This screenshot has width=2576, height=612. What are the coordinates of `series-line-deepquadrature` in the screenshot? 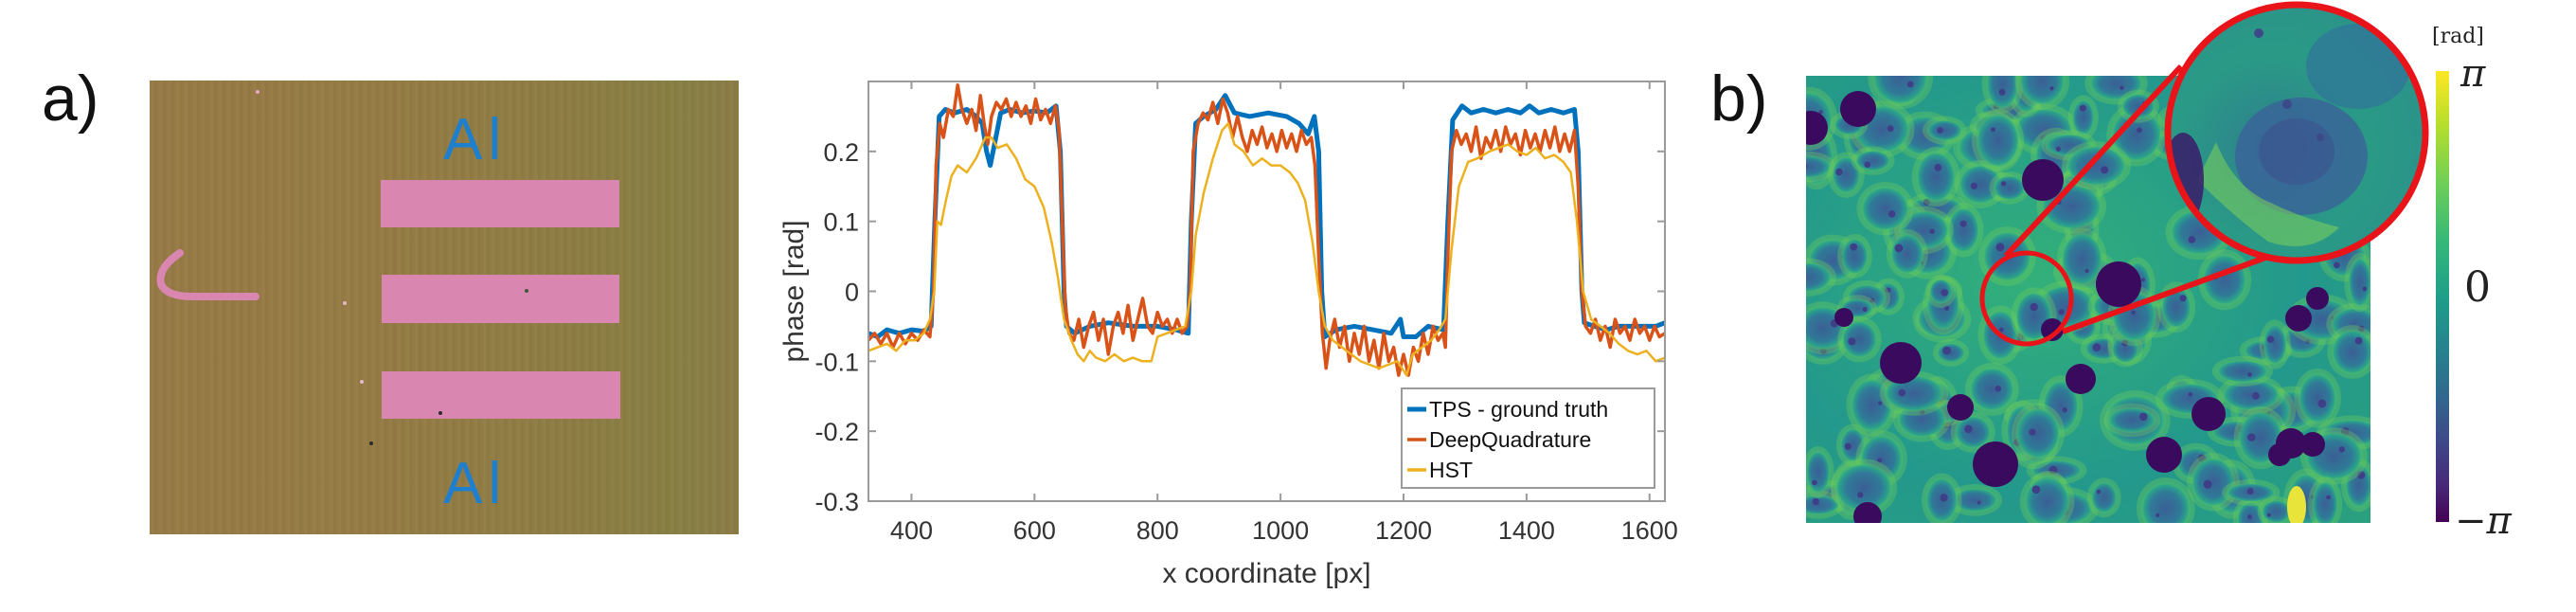 It's located at (1266, 229).